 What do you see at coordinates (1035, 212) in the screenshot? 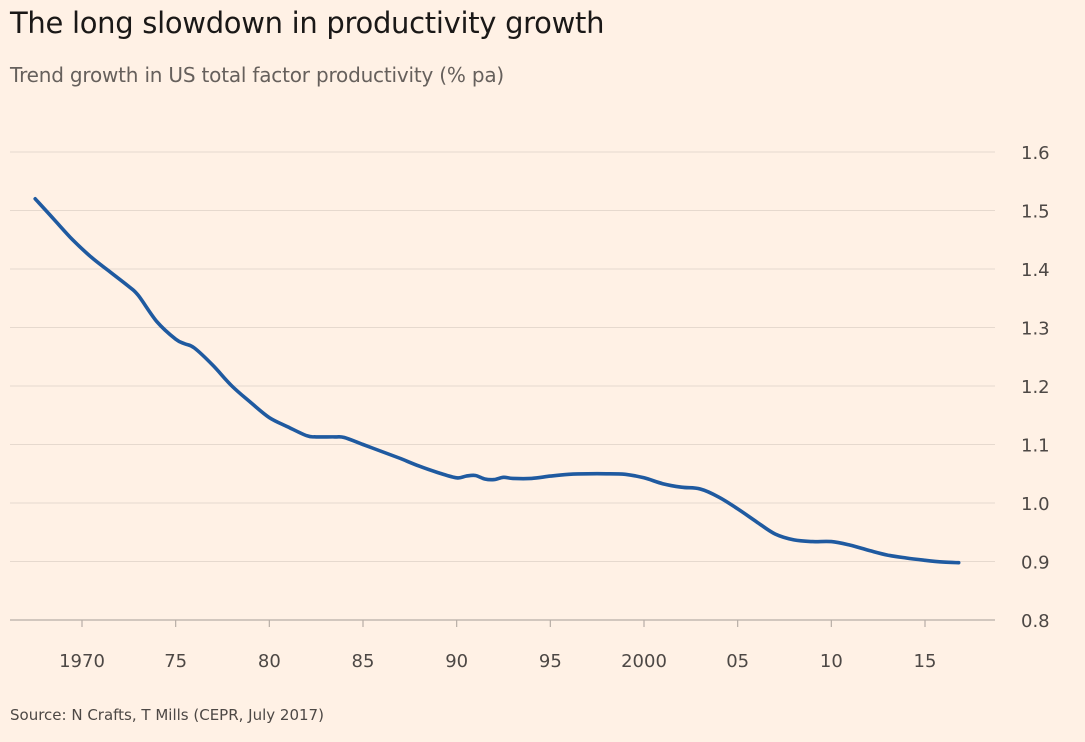
I see `y-tick-label: 1.5` at bounding box center [1035, 212].